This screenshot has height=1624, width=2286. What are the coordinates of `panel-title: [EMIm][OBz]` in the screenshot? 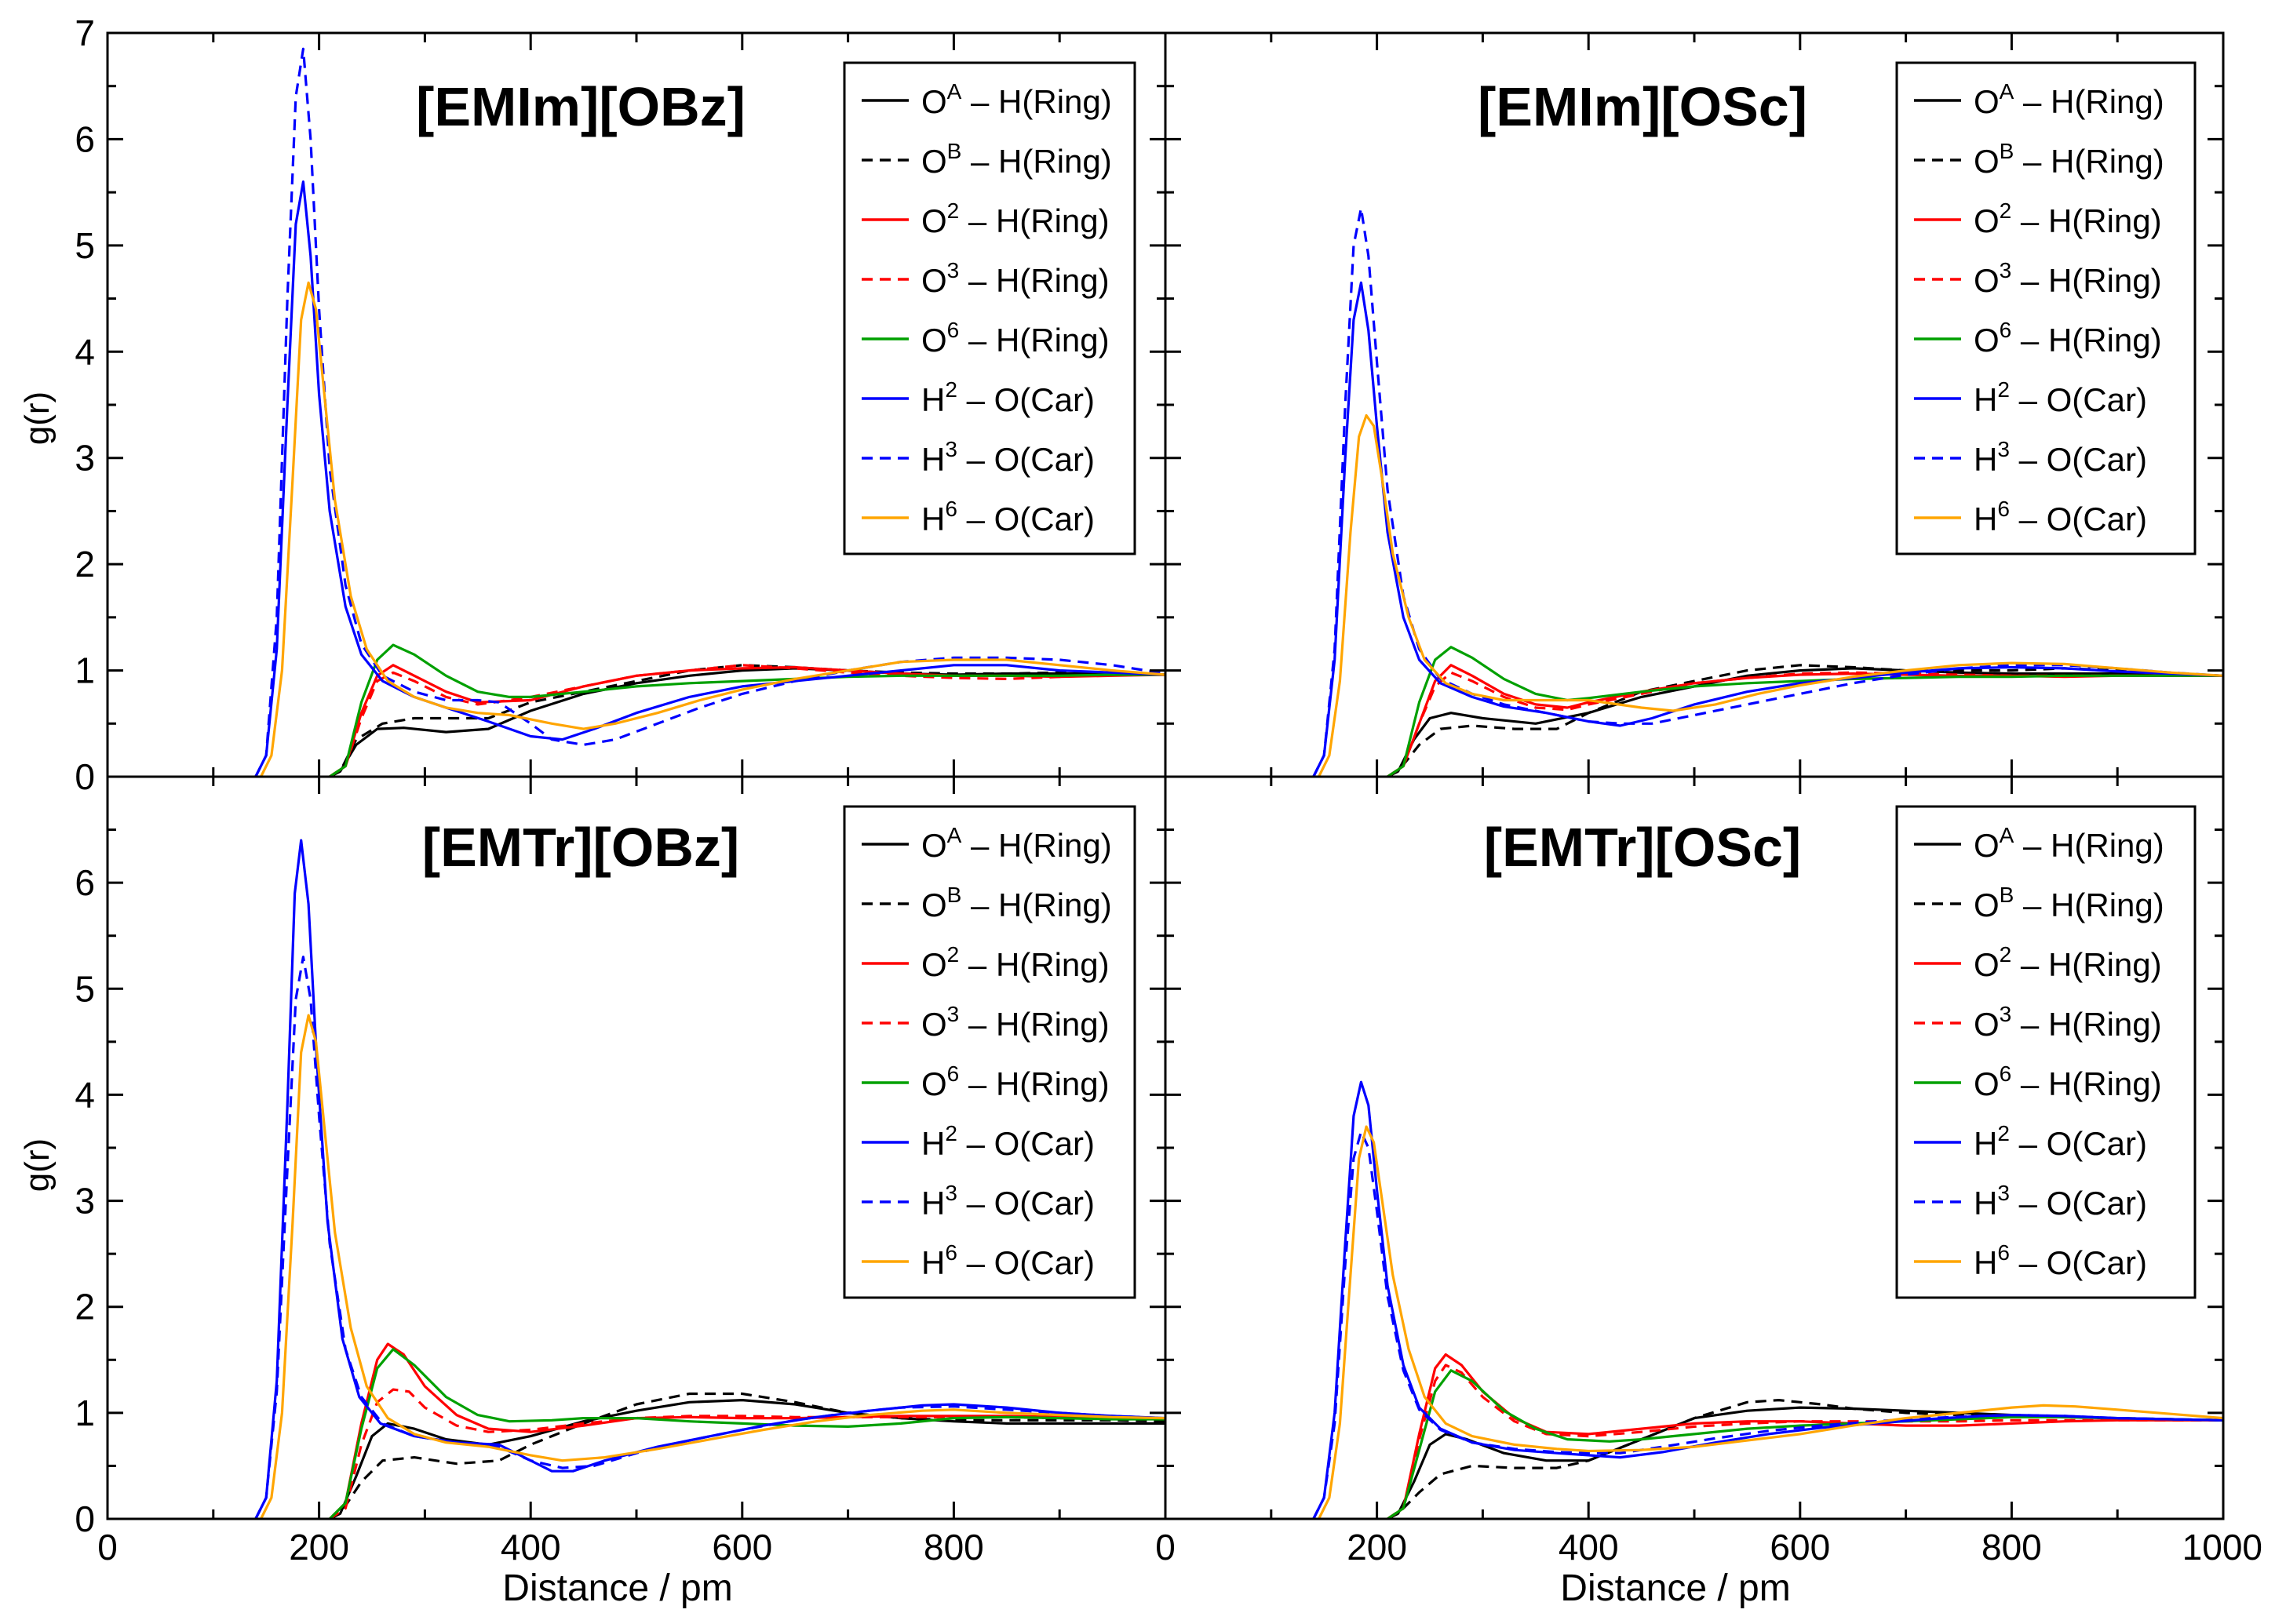 It's located at (581, 106).